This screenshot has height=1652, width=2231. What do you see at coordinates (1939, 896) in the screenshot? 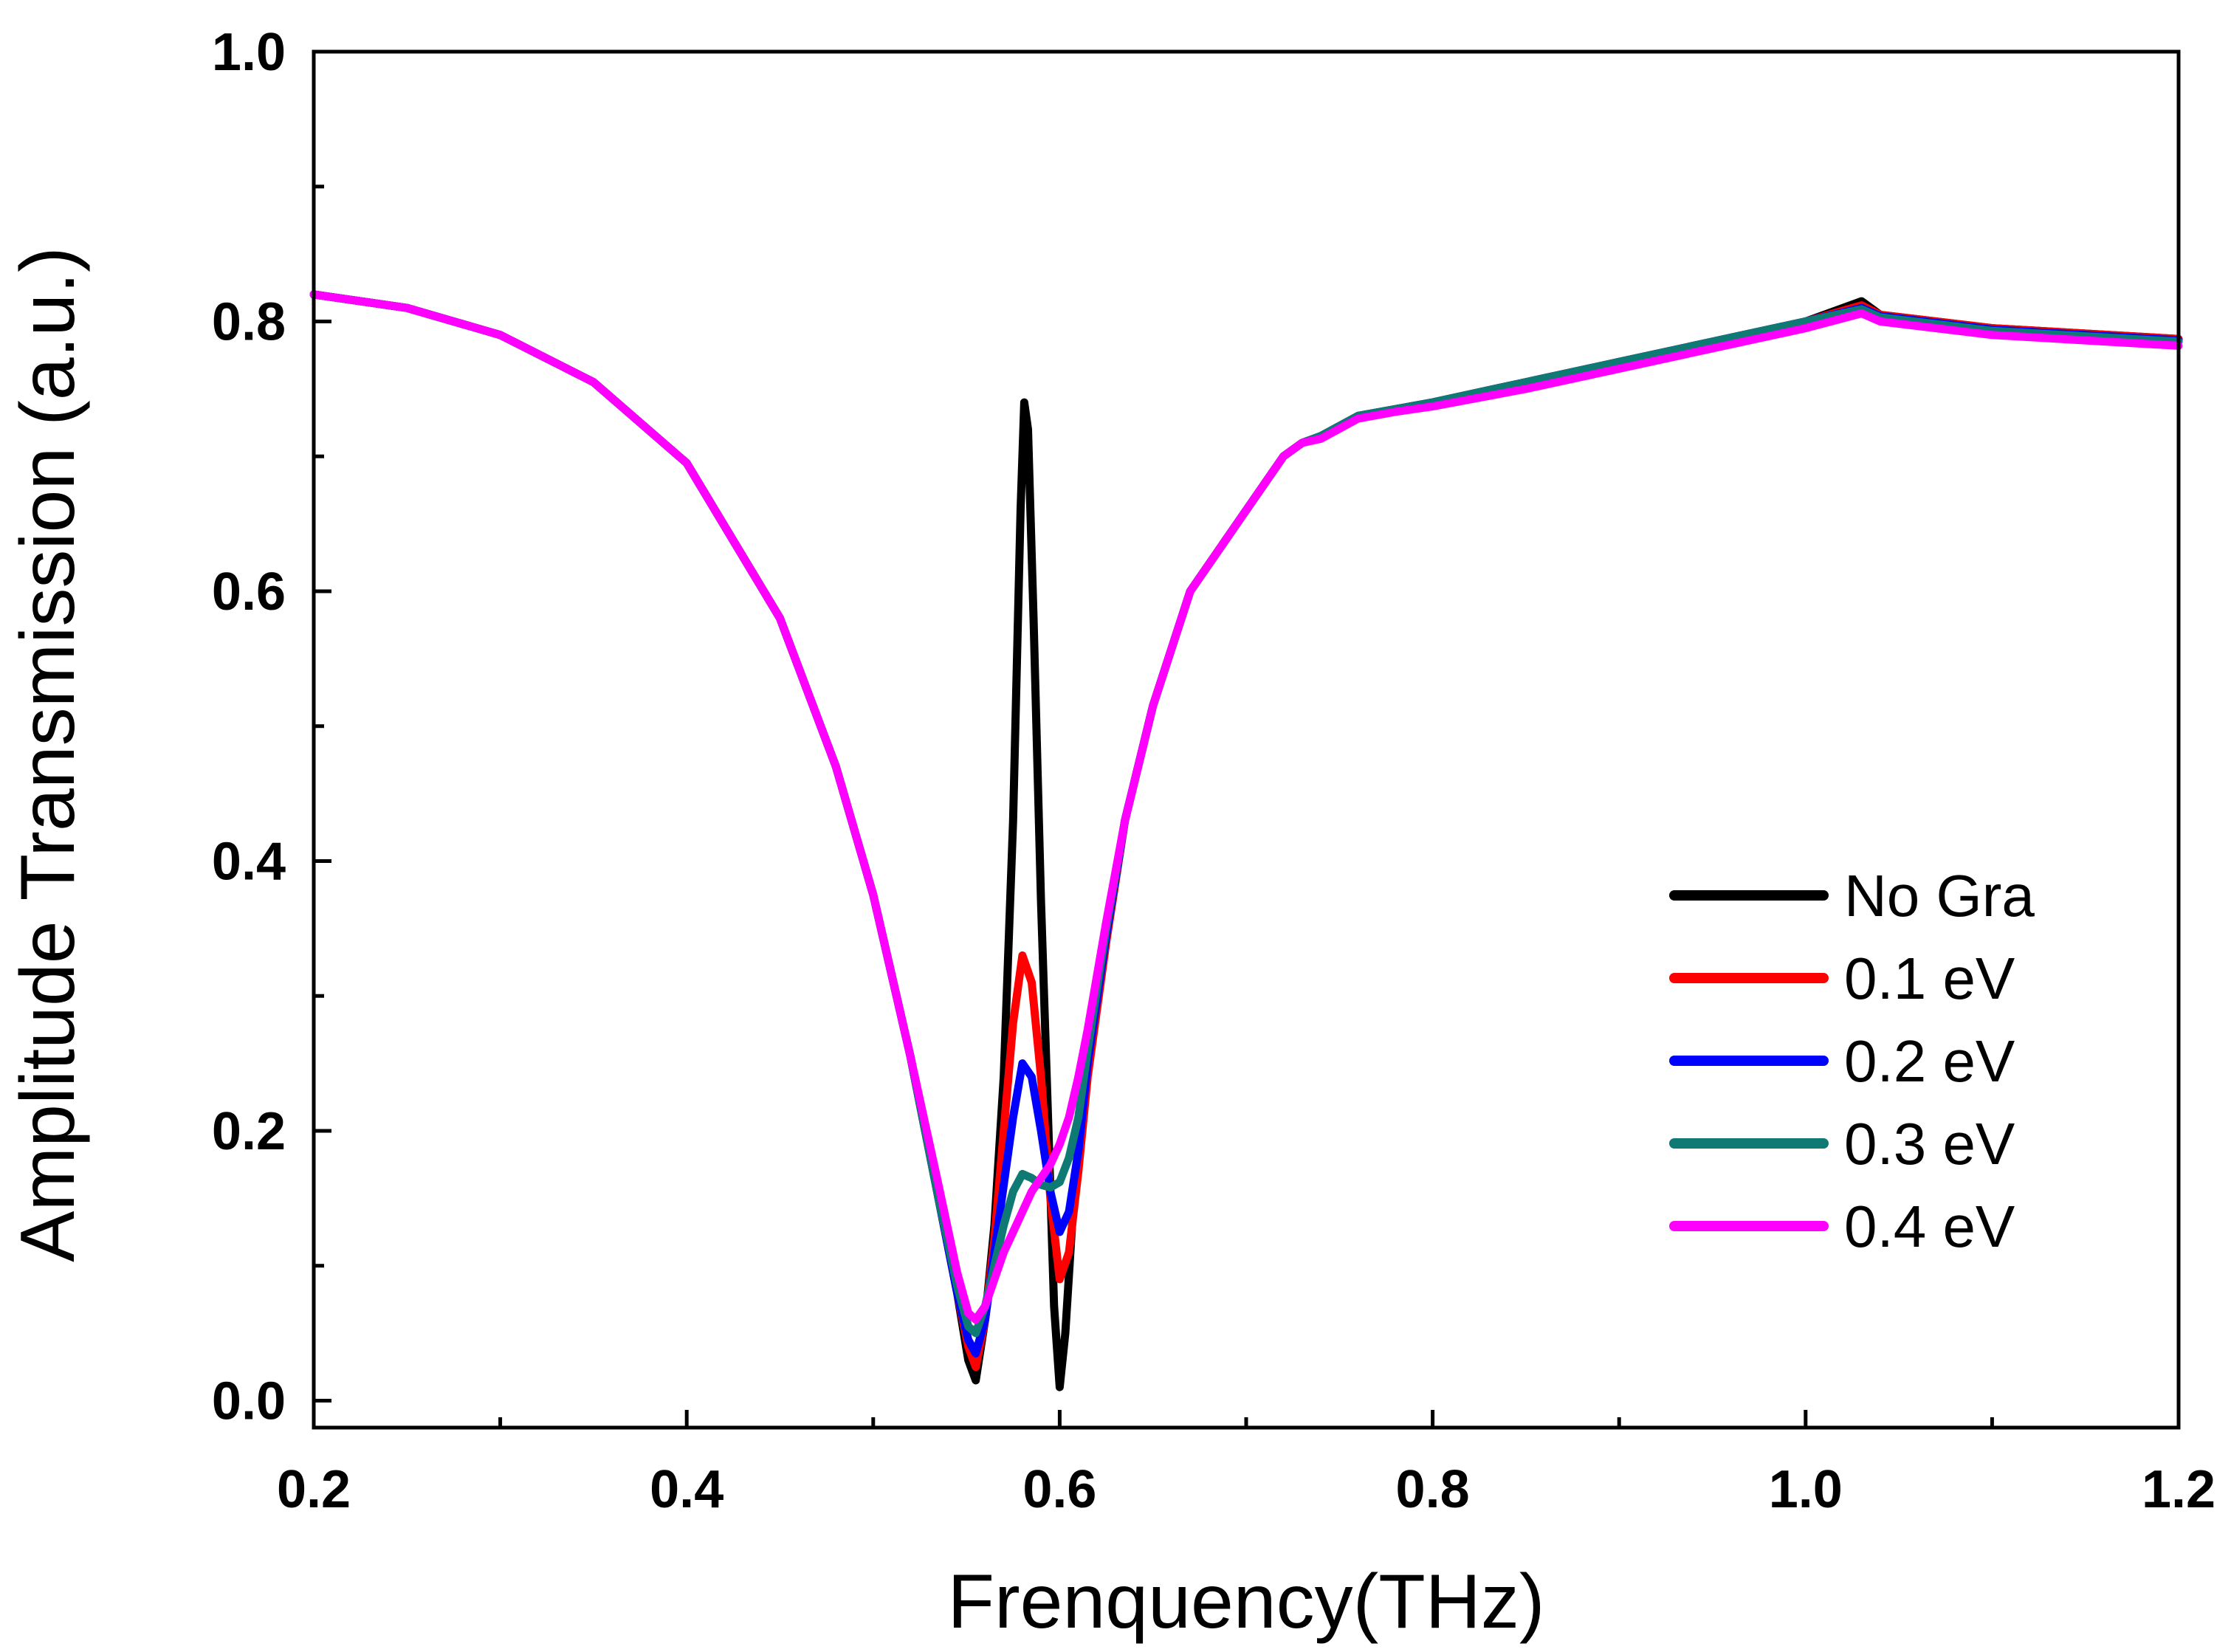
I see `legend-label-no-gra: No Gra` at bounding box center [1939, 896].